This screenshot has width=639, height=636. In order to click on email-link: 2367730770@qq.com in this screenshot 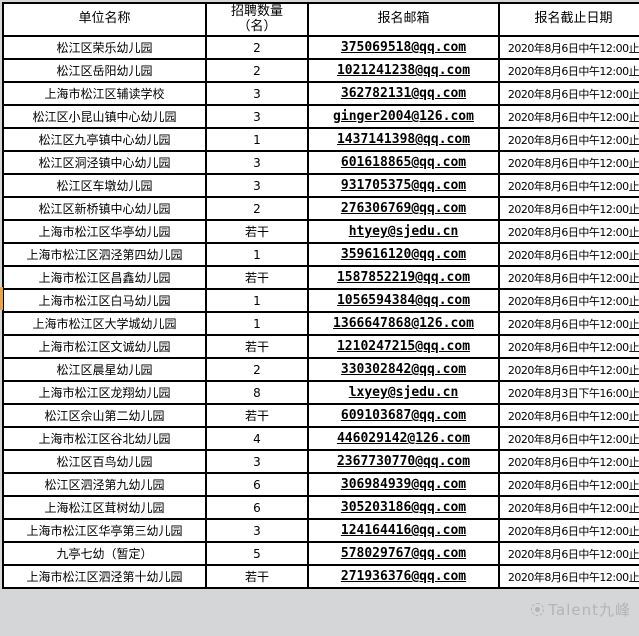, I will do `click(403, 461)`.